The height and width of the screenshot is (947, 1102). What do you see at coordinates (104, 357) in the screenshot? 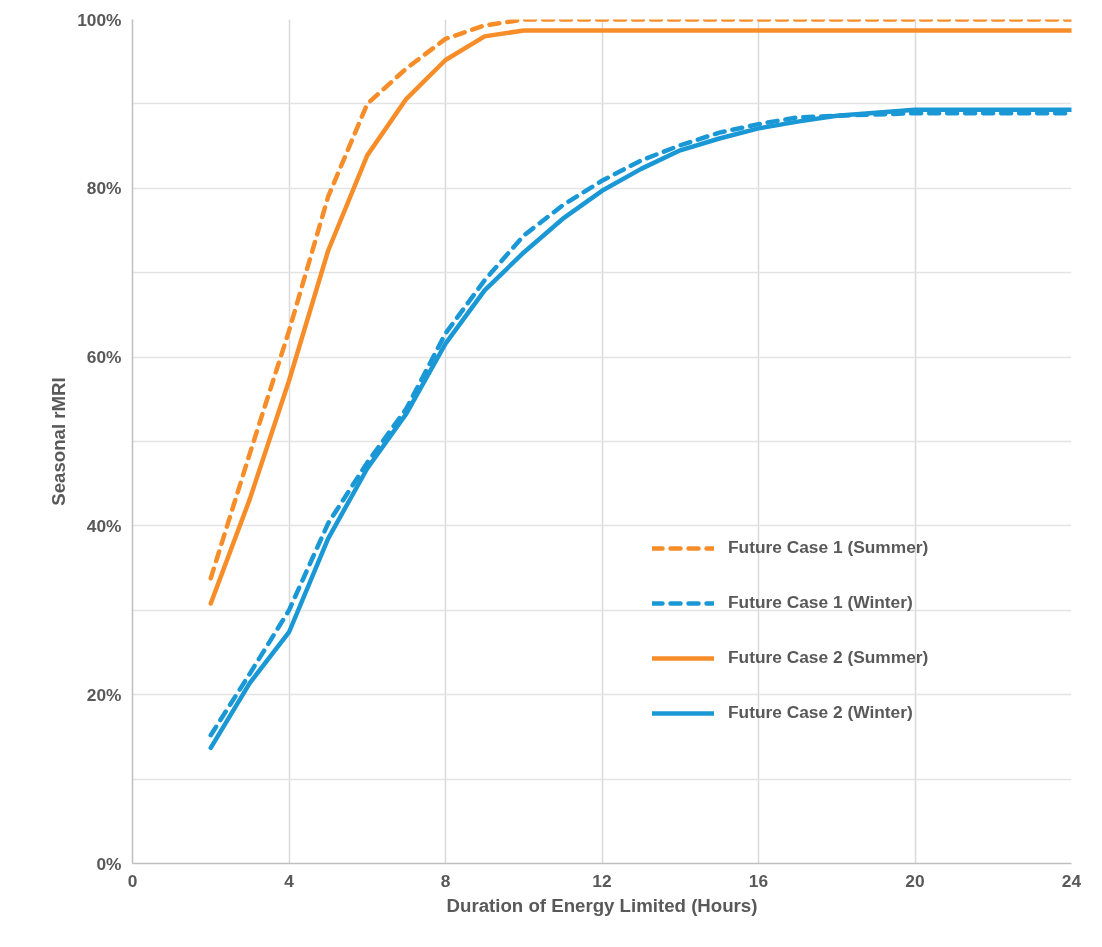
I see `y-tick-label: 60%` at bounding box center [104, 357].